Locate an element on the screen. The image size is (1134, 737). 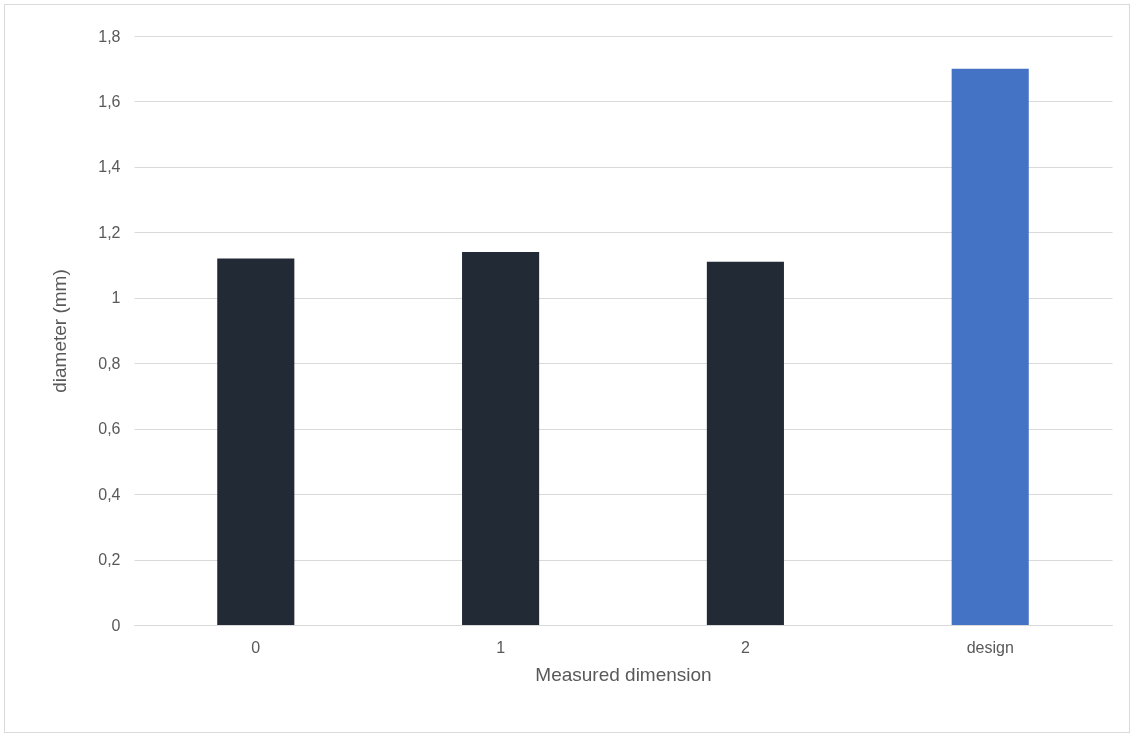
x-tick-label: design is located at coordinates (990, 647).